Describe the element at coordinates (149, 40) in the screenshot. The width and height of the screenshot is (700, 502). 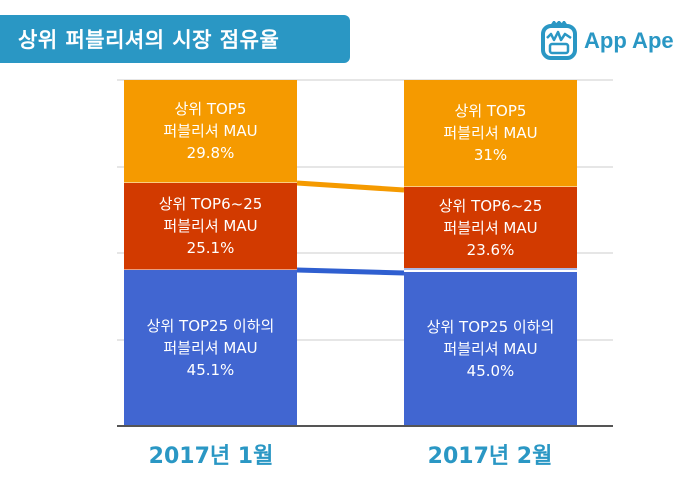
I see `page-title-text: 상위 퍼블리셔의 시장 점유율` at that location.